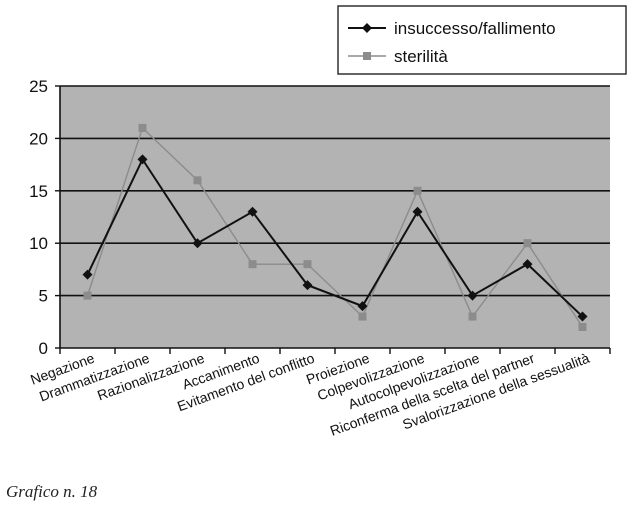 The width and height of the screenshot is (634, 510). Describe the element at coordinates (38, 243) in the screenshot. I see `y-tick-label: 10` at that location.